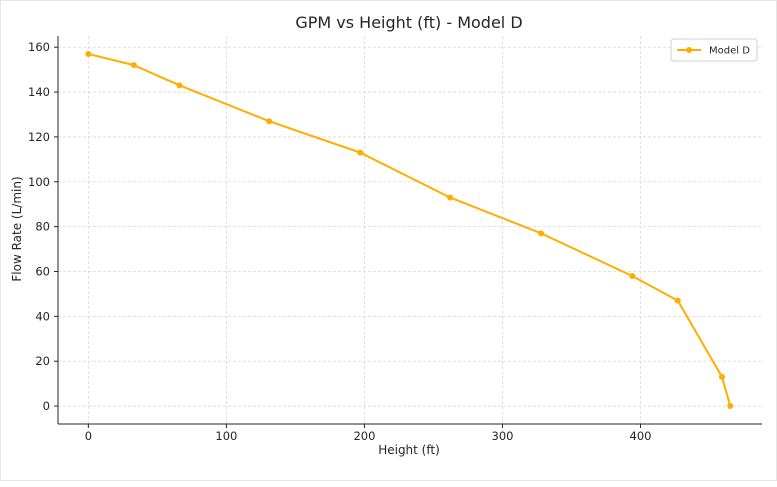 The width and height of the screenshot is (777, 487). What do you see at coordinates (408, 22) in the screenshot?
I see `chart-title: GPM vs Height (ft) - Model D` at bounding box center [408, 22].